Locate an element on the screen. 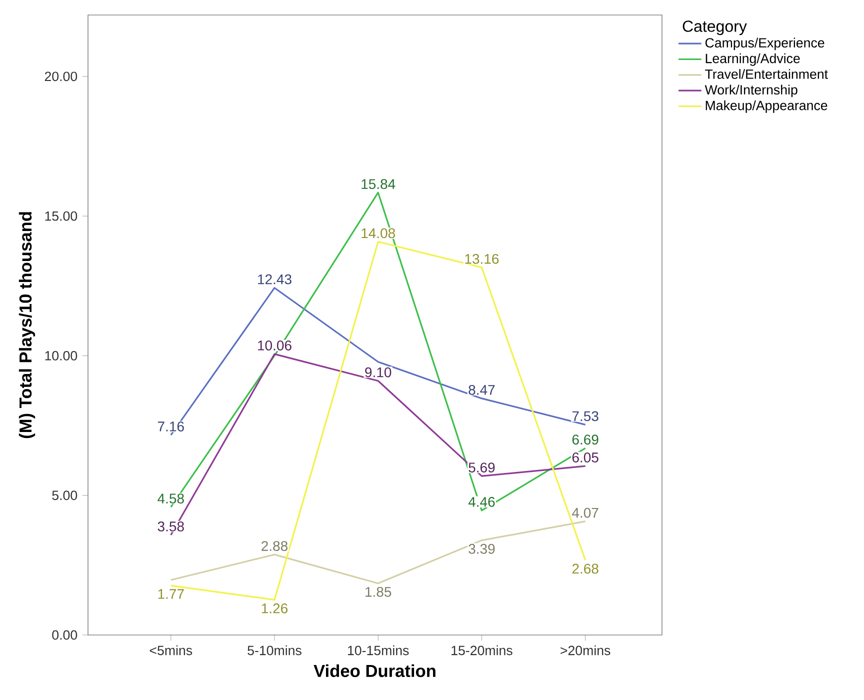  x-tick-label: >20mins is located at coordinates (585, 650).